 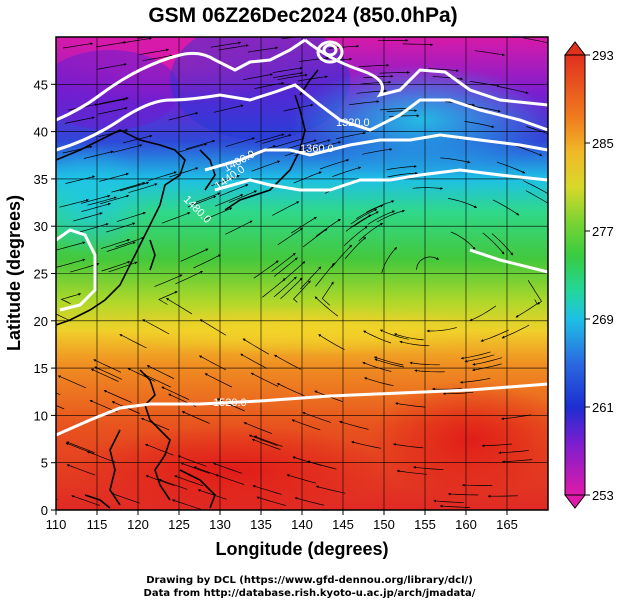 I want to click on colorbar-bottom-arrow, so click(x=575, y=501).